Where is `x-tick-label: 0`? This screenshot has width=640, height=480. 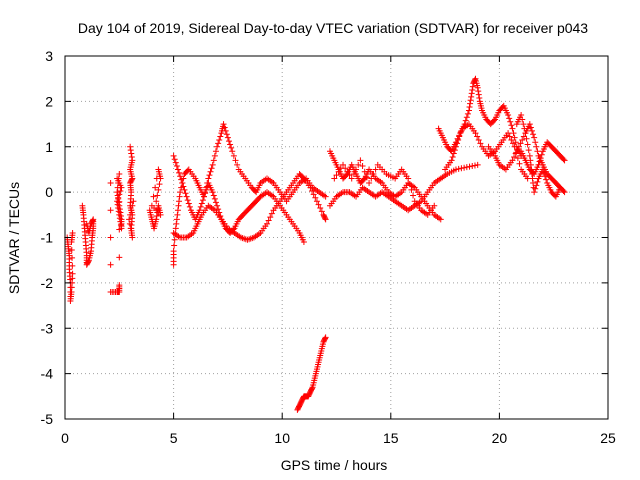 x-tick-label: 0 is located at coordinates (65, 438).